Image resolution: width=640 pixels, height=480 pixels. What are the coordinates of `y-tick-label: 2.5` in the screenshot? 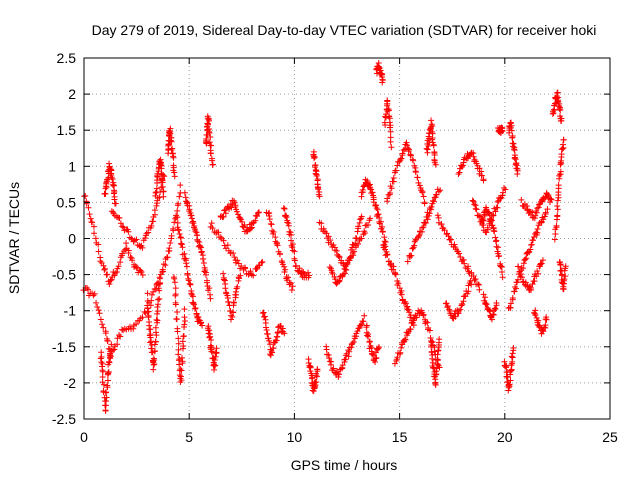 It's located at (67, 58).